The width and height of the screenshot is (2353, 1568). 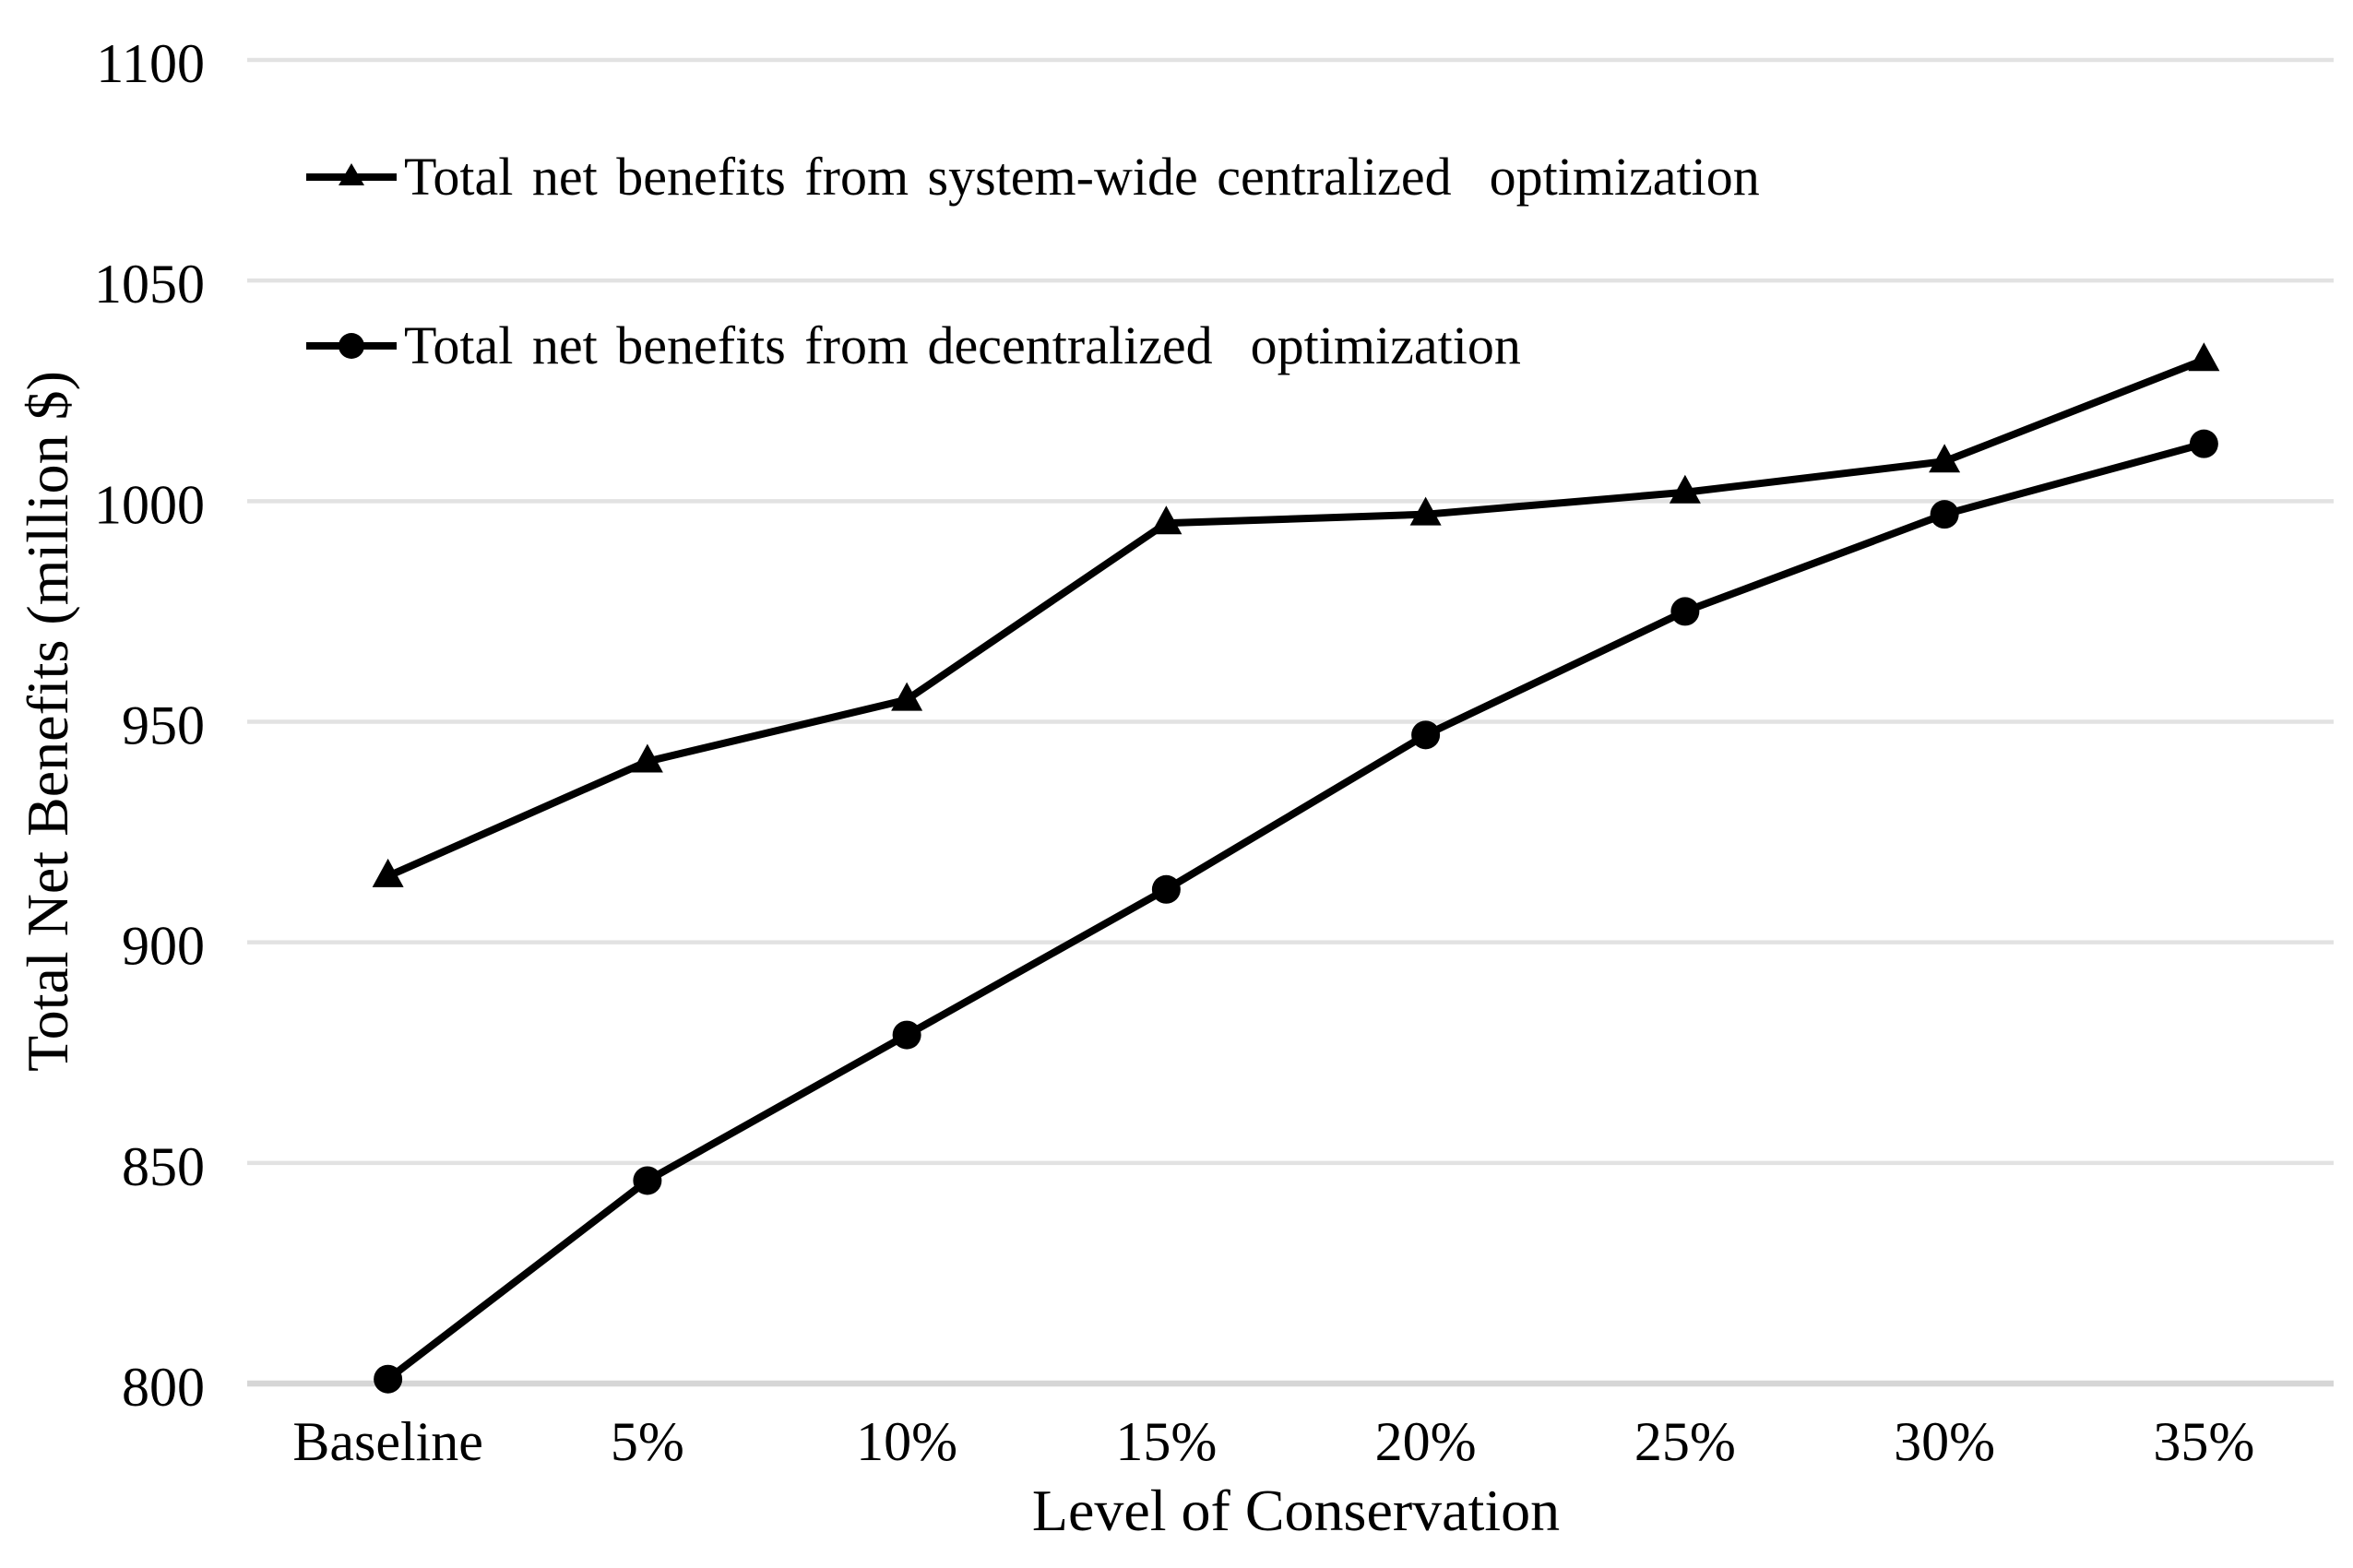 What do you see at coordinates (647, 1441) in the screenshot?
I see `x-tick-label: 5%` at bounding box center [647, 1441].